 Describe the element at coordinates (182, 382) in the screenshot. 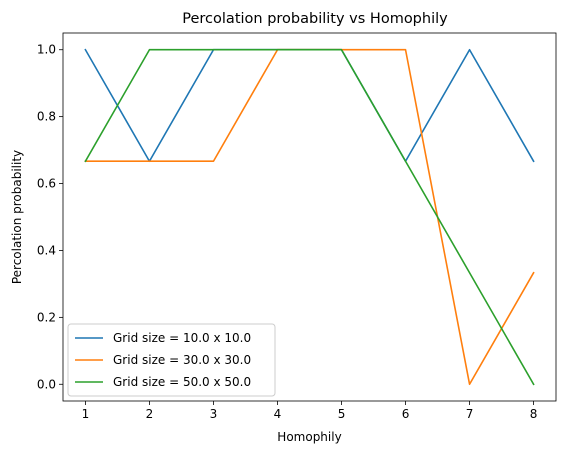

I see `legend-label: Grid size = 50.0 x 50.0` at that location.